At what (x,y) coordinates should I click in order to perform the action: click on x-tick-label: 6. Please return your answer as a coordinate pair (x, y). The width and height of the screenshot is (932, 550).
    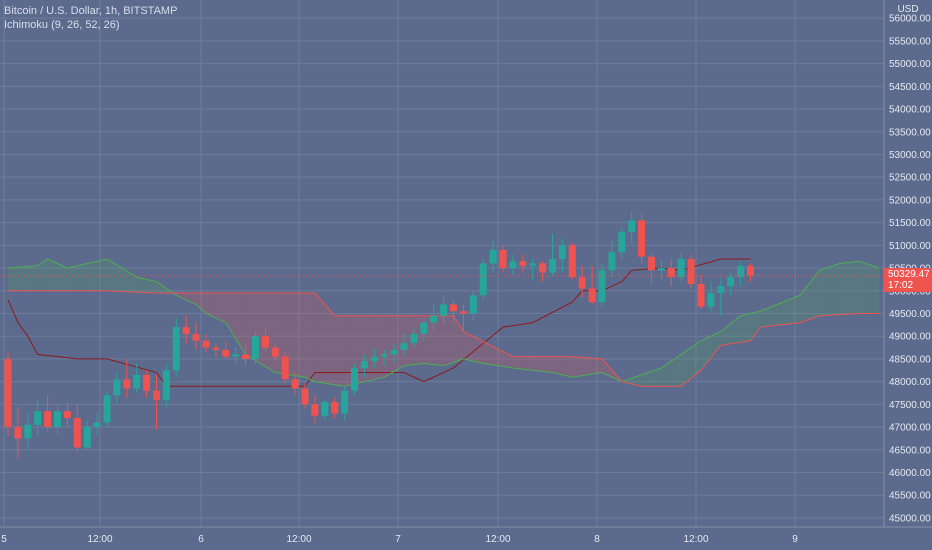
    Looking at the image, I should click on (201, 539).